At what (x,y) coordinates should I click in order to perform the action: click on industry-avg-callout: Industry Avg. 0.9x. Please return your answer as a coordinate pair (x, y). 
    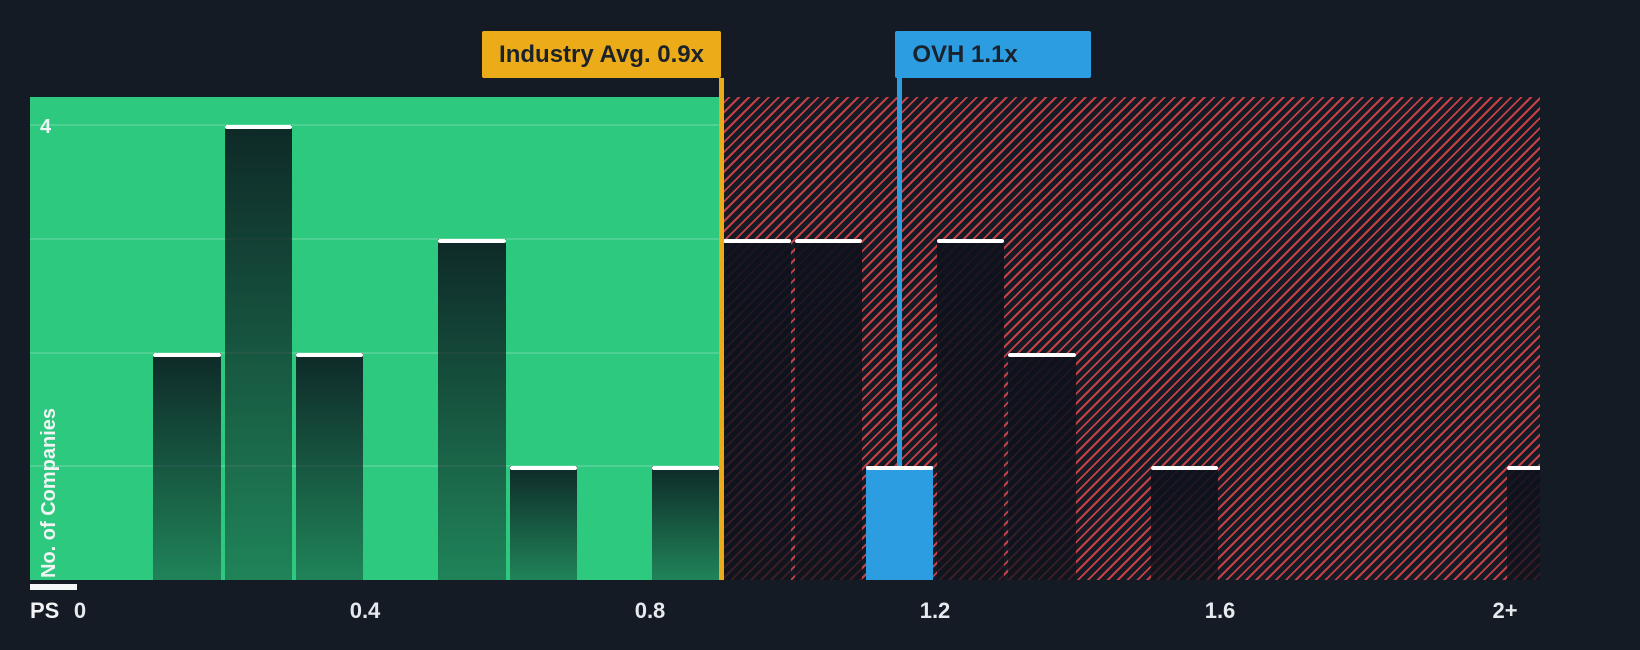
    Looking at the image, I should click on (601, 54).